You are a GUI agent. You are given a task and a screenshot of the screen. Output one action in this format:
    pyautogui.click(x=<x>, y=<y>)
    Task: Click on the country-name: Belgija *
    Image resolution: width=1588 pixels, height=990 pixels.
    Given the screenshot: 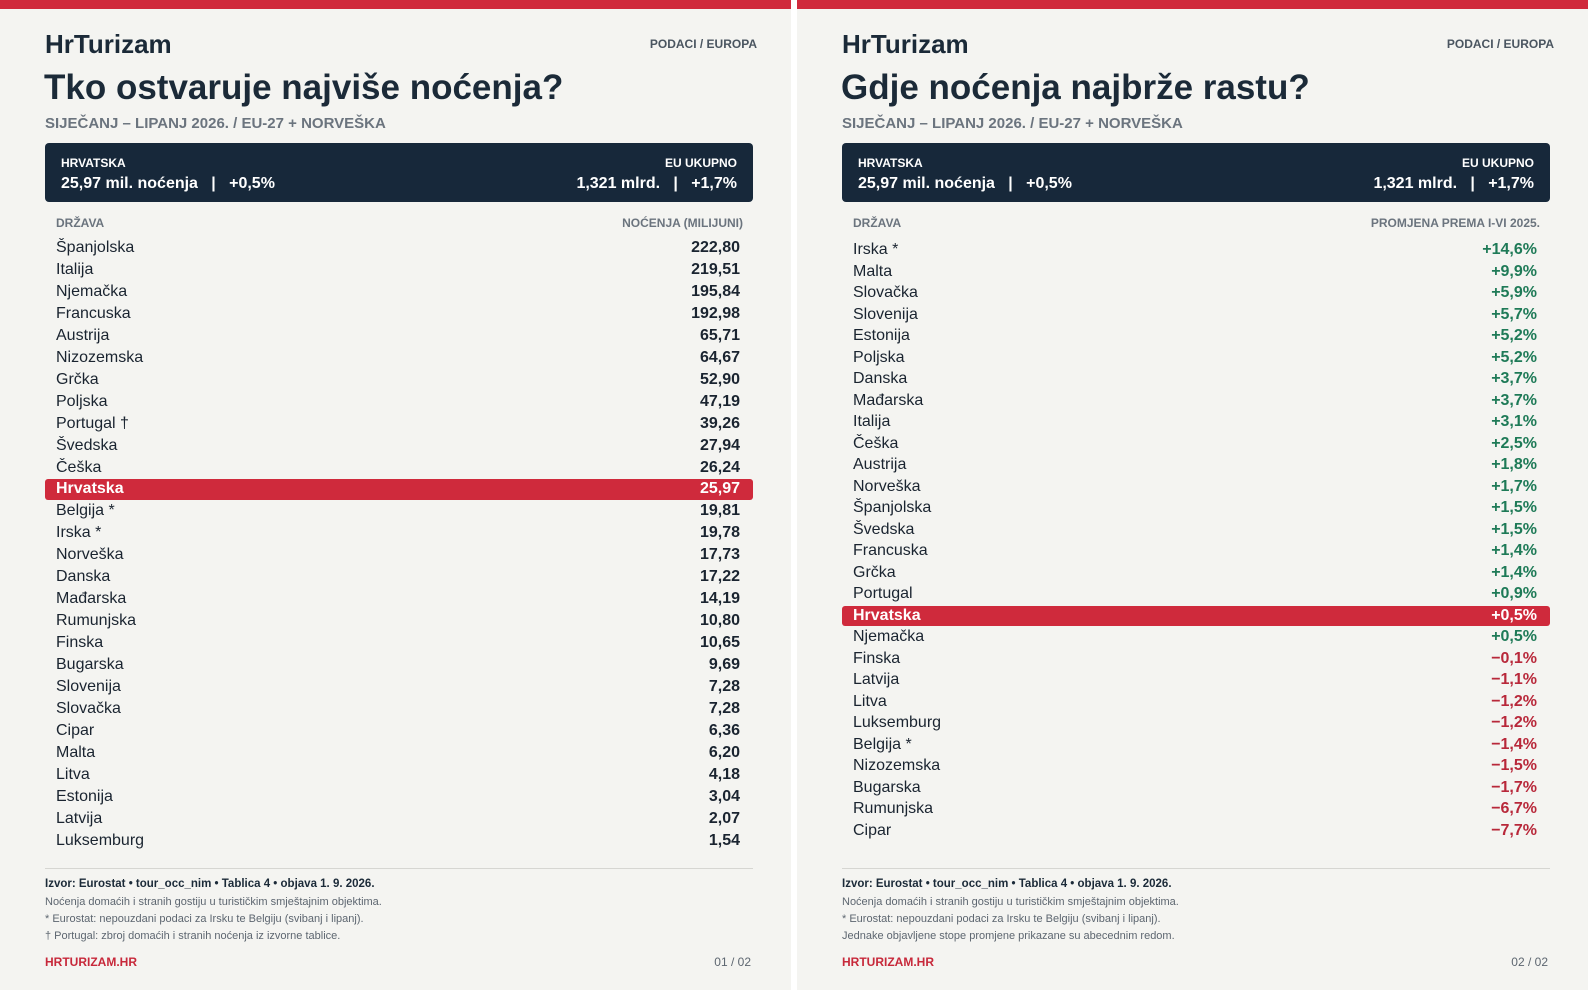 What is the action you would take?
    pyautogui.click(x=85, y=511)
    